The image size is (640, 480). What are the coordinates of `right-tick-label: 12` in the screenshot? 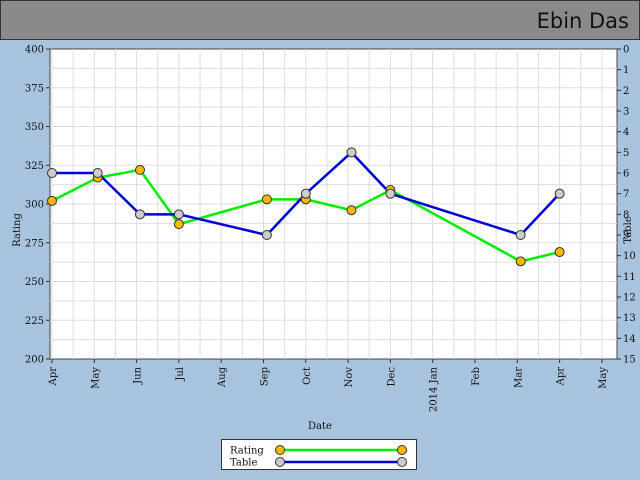 It's located at (629, 298).